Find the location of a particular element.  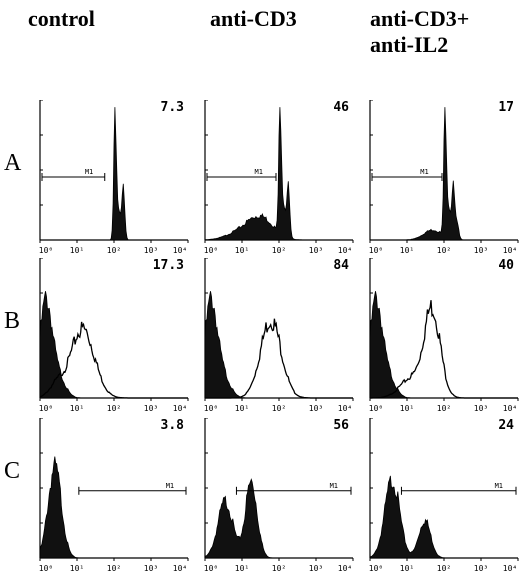

panel-value: 56 is located at coordinates (341, 425).